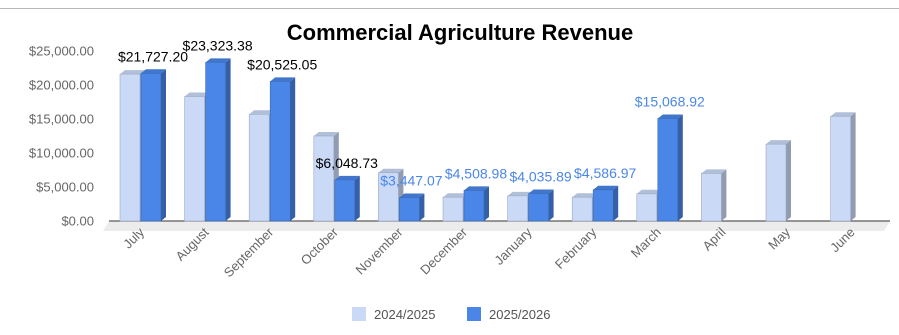  I want to click on x-tick-label: February, so click(576, 248).